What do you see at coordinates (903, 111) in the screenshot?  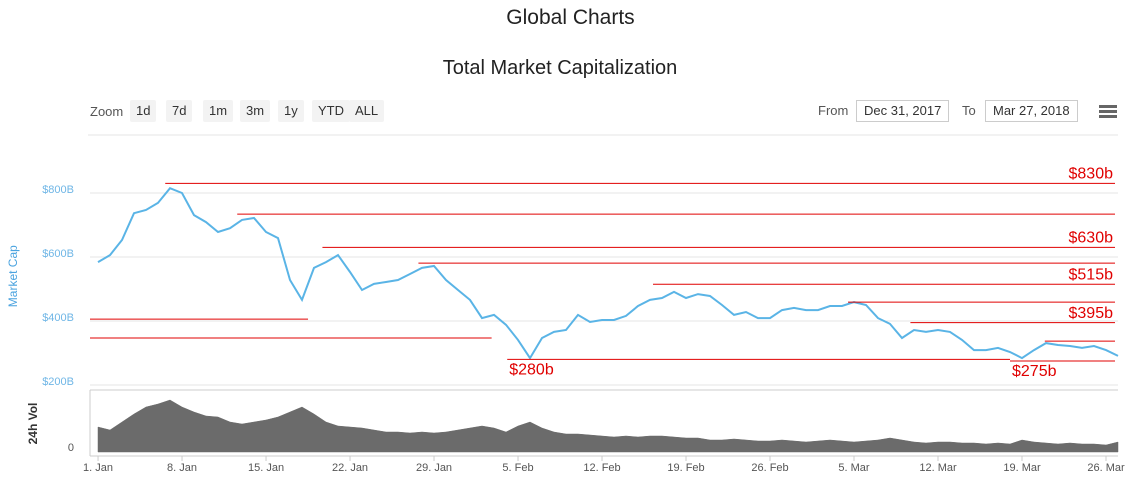 I see `from-date: Dec 31, 2017` at bounding box center [903, 111].